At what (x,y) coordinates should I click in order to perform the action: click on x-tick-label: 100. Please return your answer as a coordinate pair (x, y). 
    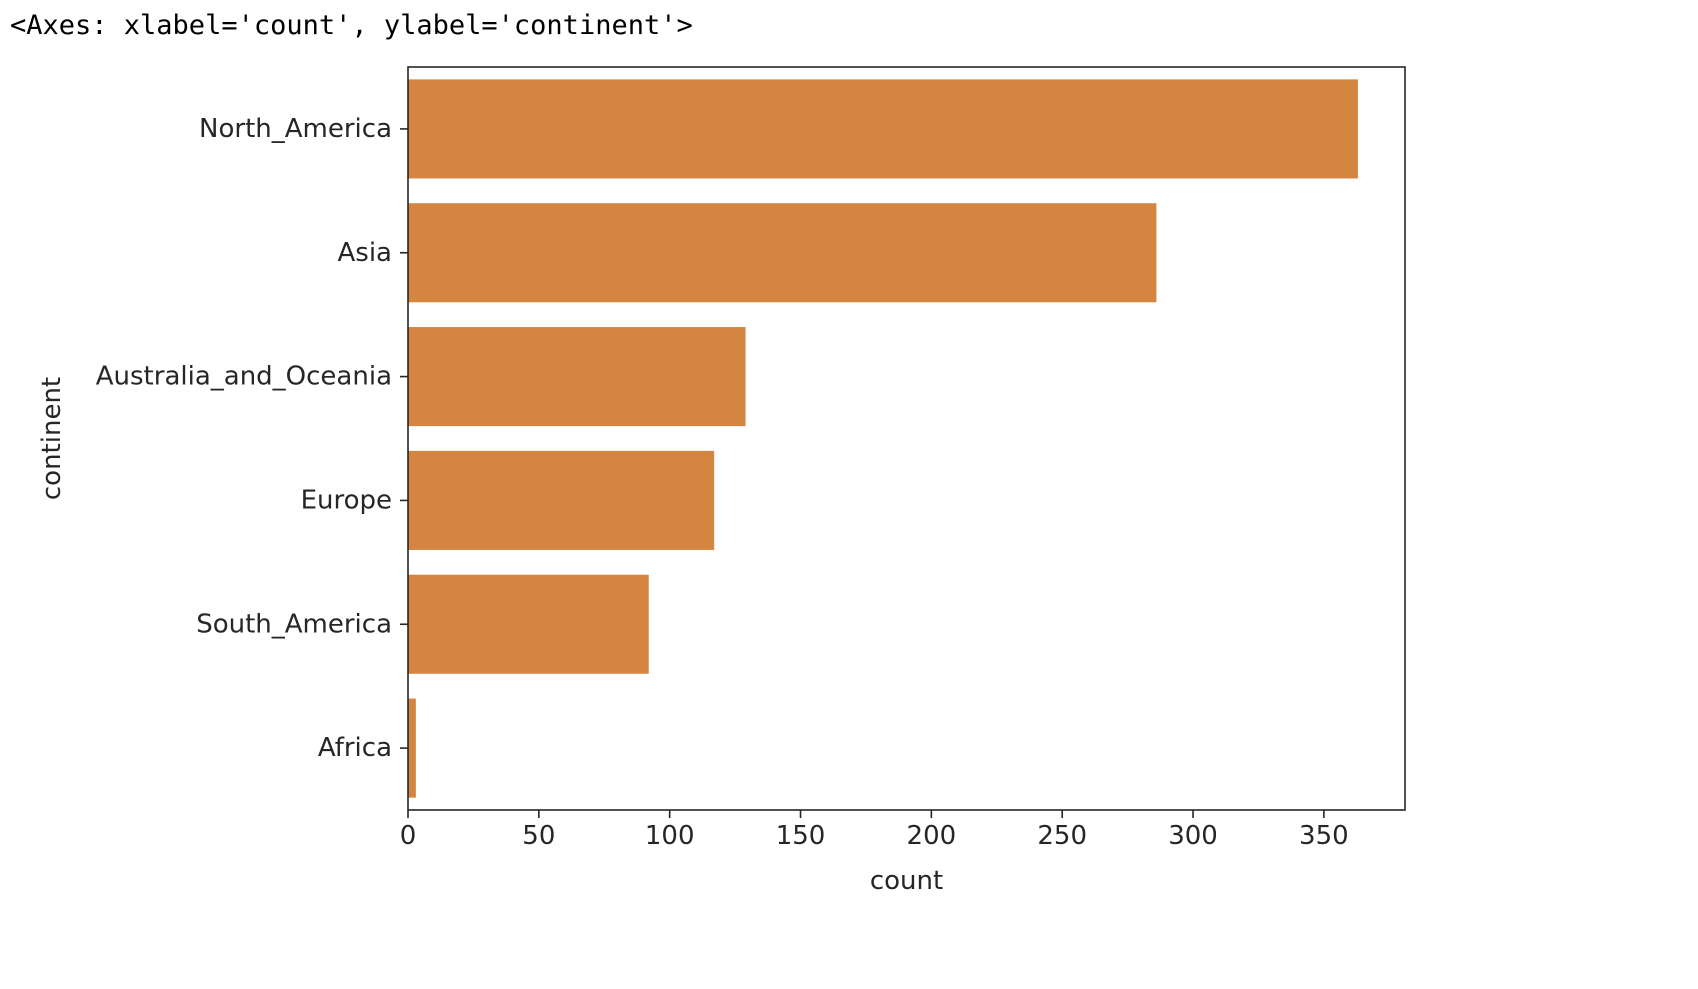
    Looking at the image, I should click on (670, 836).